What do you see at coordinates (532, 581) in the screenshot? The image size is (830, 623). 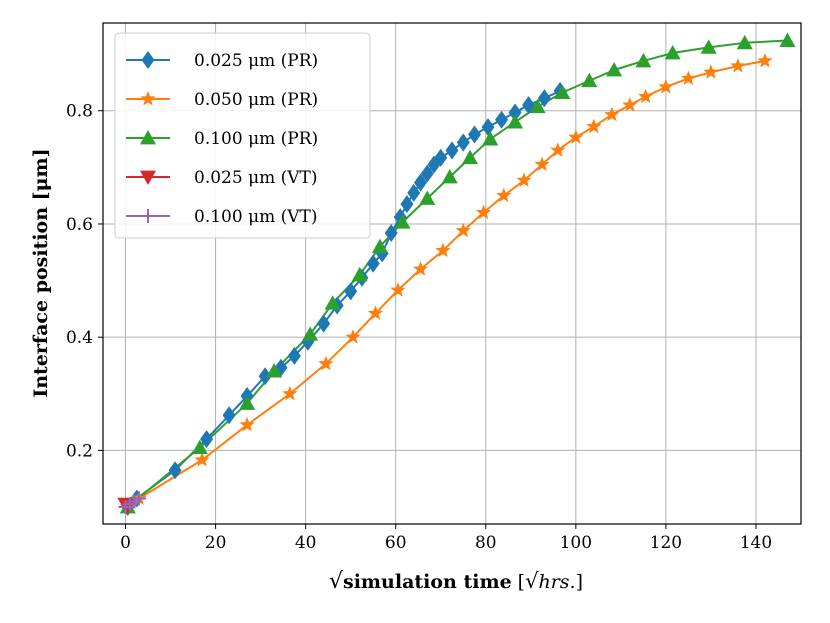 I see `x-label-unit-sqrt: √` at bounding box center [532, 581].